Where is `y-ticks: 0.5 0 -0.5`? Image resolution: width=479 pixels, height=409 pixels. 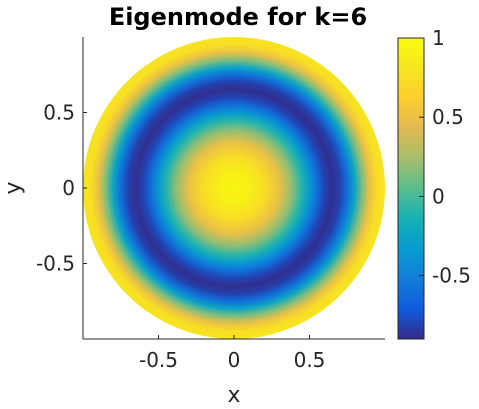 y-ticks: 0.5 0 -0.5 is located at coordinates (61, 188).